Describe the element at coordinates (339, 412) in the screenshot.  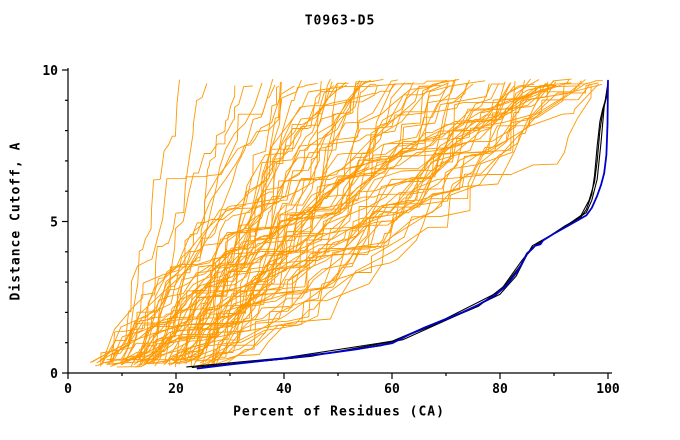
I see `x-axis-title: Percent of Residues (CA)` at that location.